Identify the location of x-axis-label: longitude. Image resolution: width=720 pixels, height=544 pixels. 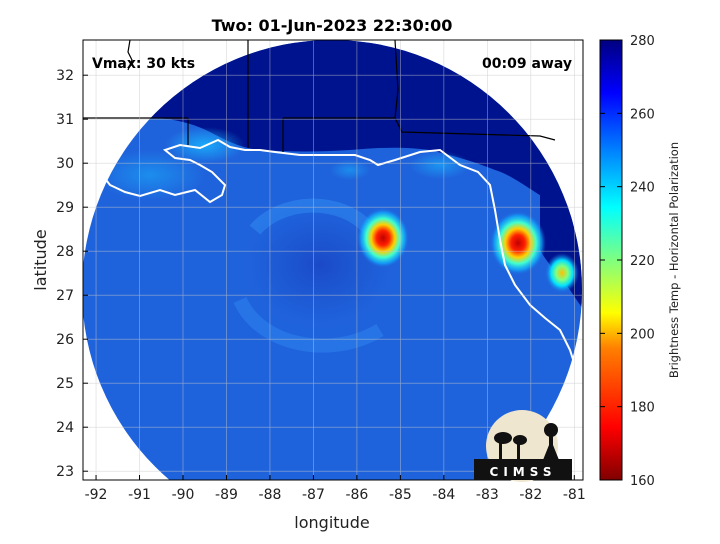
(331, 522).